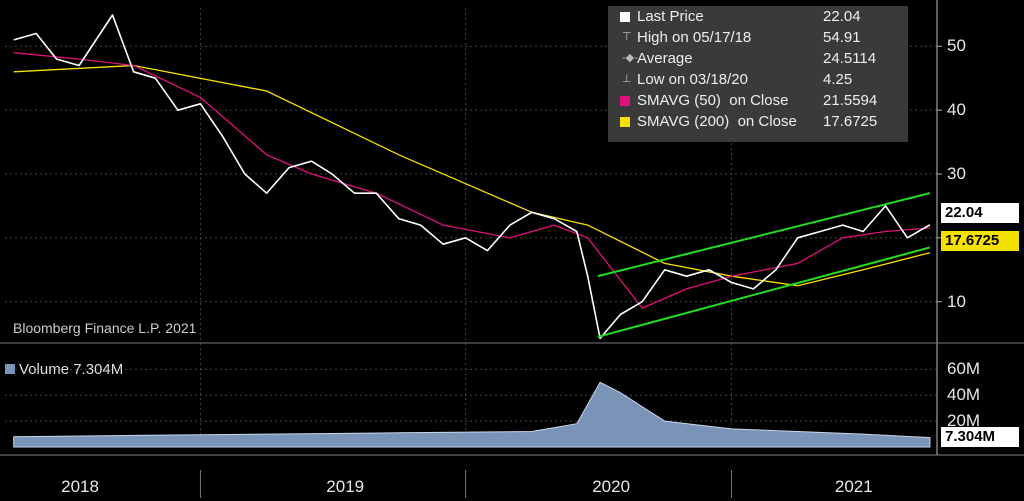 This screenshot has width=1024, height=501. I want to click on volume-tick-label: 40M, so click(964, 395).